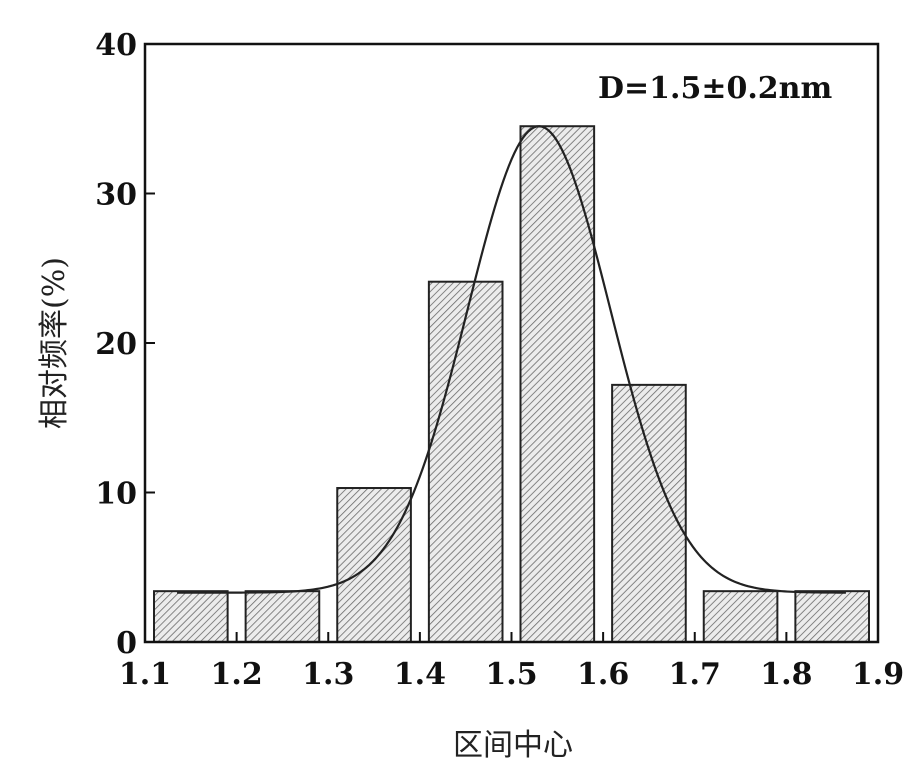 The width and height of the screenshot is (924, 767). Describe the element at coordinates (420, 674) in the screenshot. I see `x-tick-label: 1.4` at that location.